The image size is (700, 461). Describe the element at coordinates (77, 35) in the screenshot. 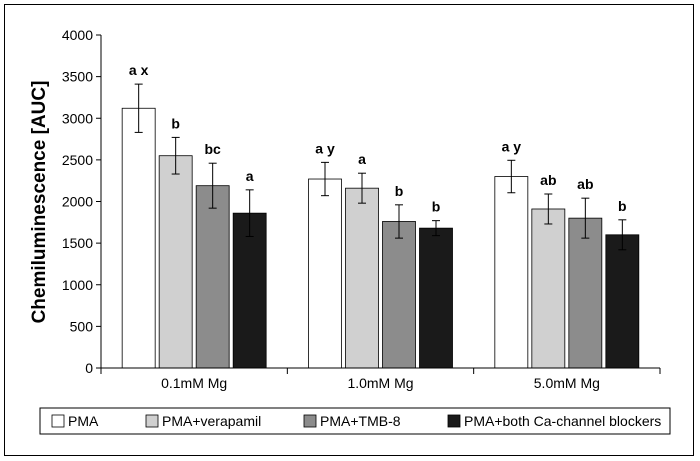

I see `y-tick-label: 4000` at that location.